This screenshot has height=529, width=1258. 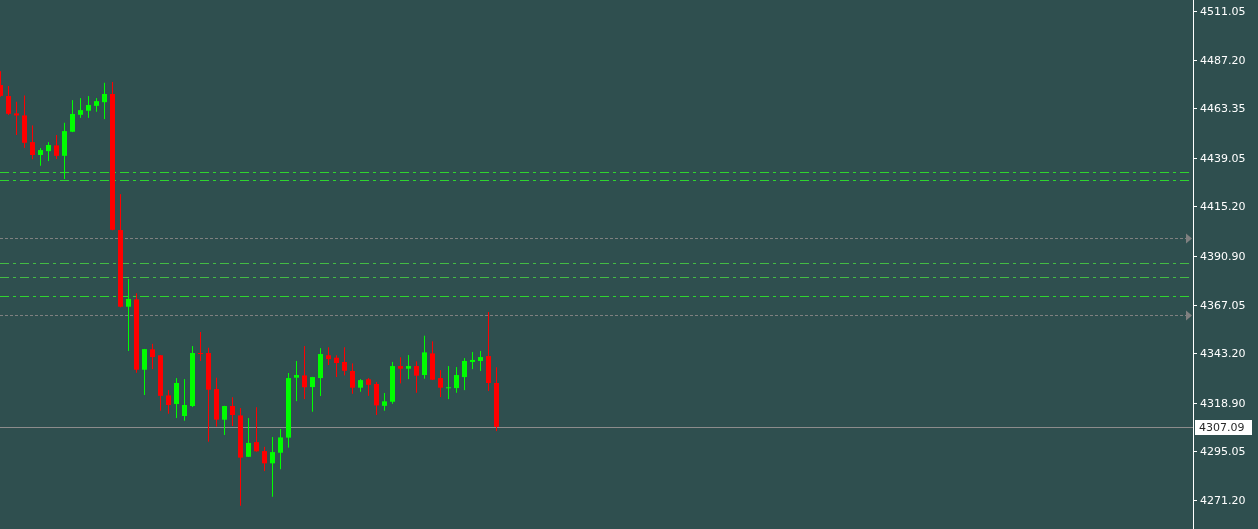 I want to click on y-tick-label: 4367.05, so click(x=1223, y=305).